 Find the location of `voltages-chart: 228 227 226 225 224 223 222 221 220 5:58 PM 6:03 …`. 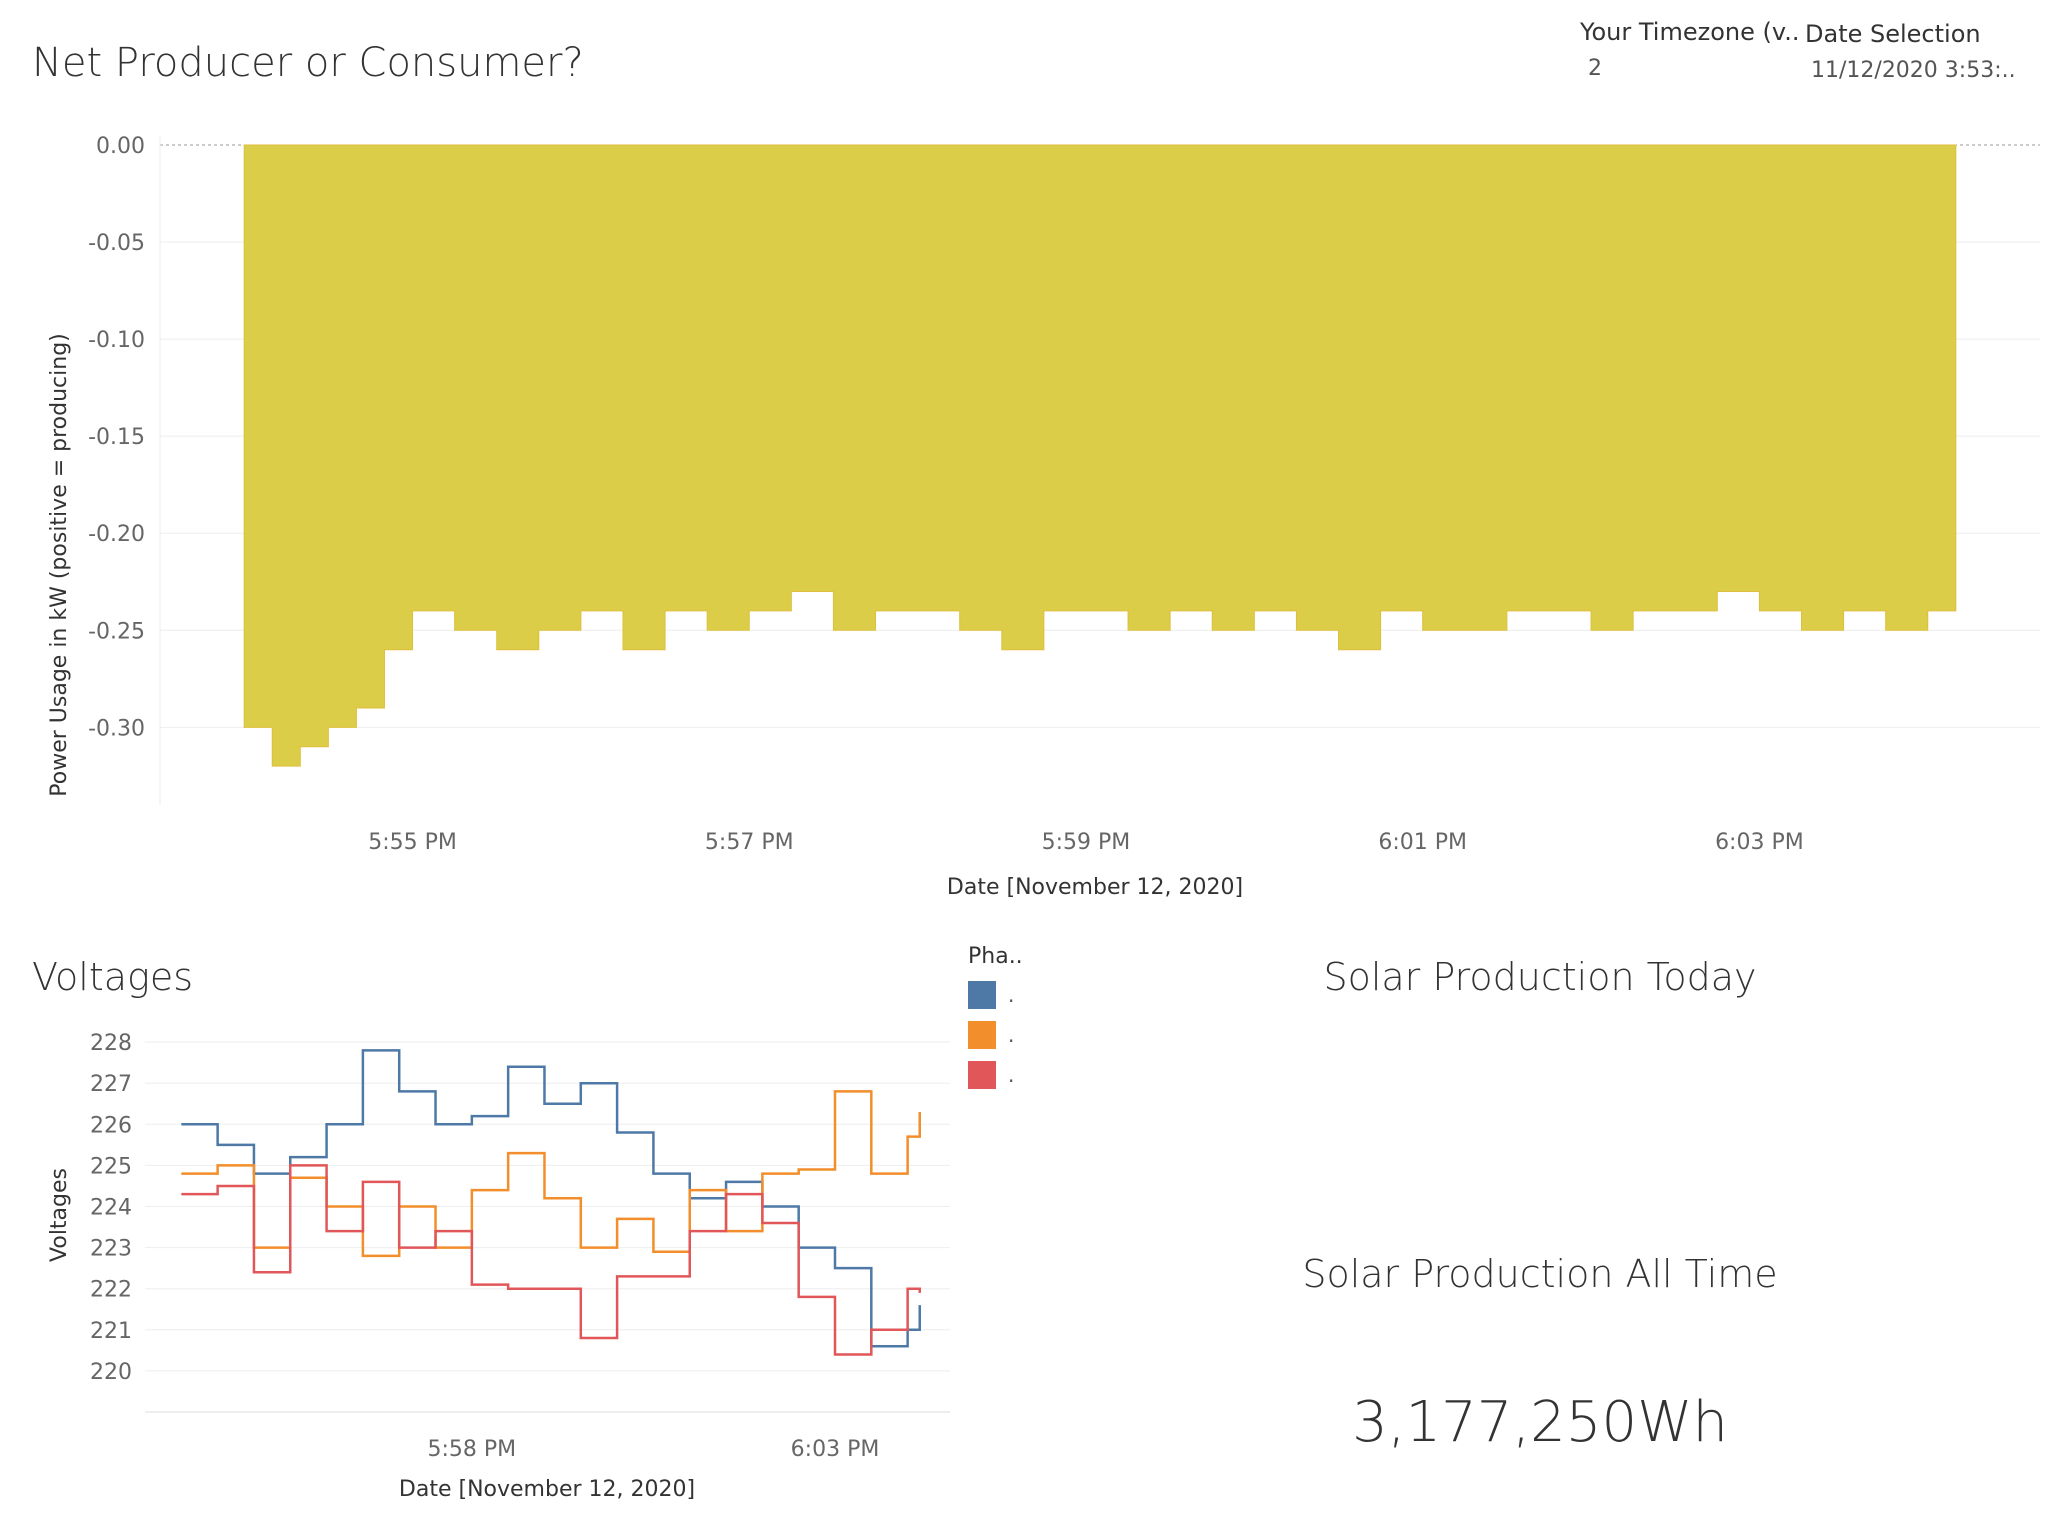

voltages-chart: 228 227 226 225 224 223 222 221 220 5:58 PM 6:03 … is located at coordinates (498, 1266).